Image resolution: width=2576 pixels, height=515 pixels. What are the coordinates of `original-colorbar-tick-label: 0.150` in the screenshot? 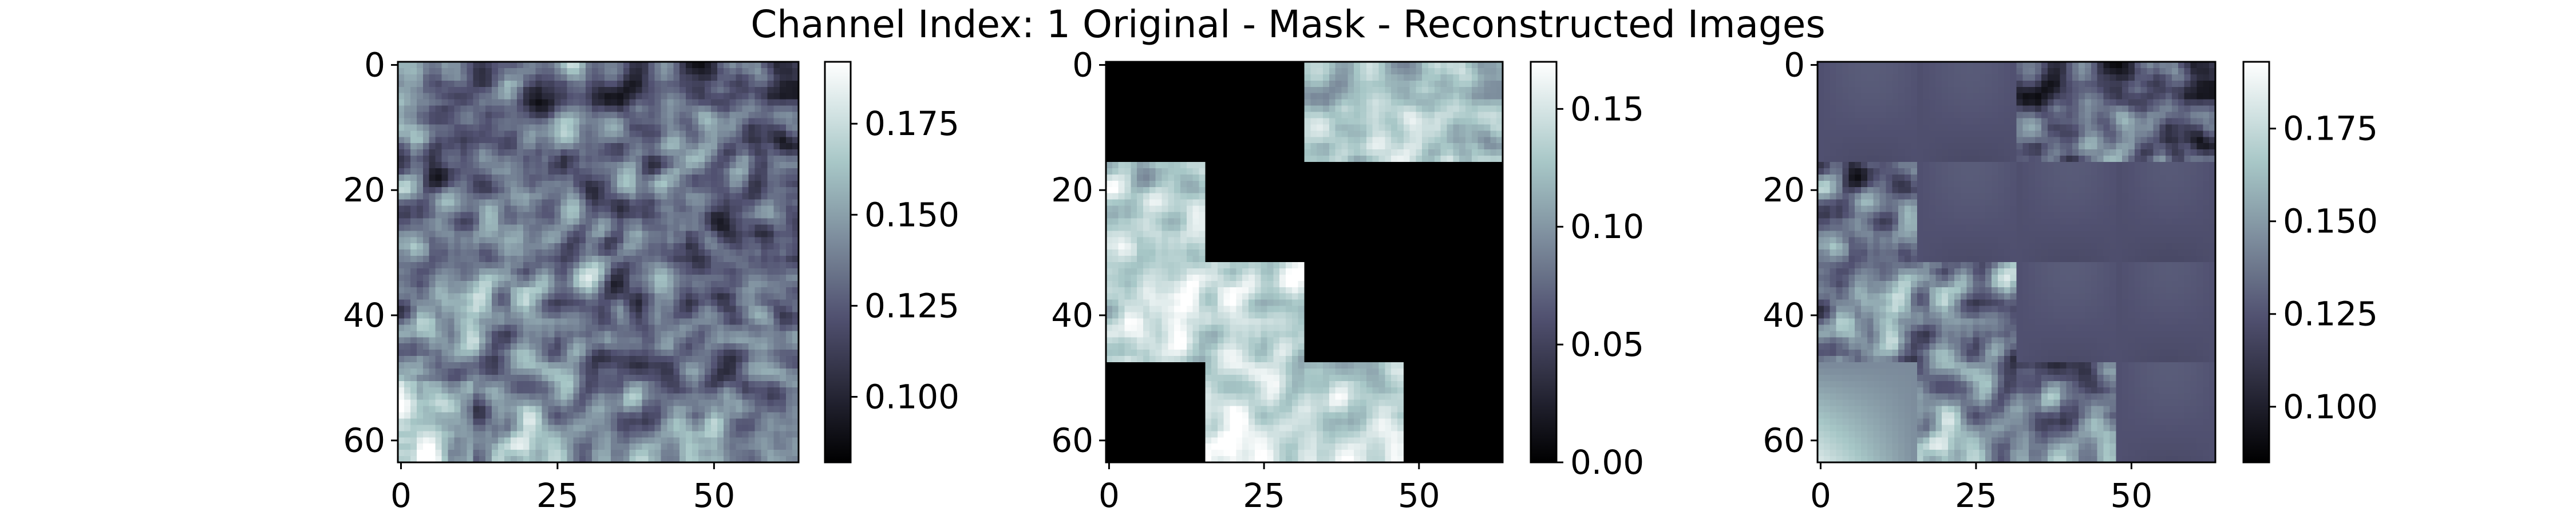 It's located at (911, 214).